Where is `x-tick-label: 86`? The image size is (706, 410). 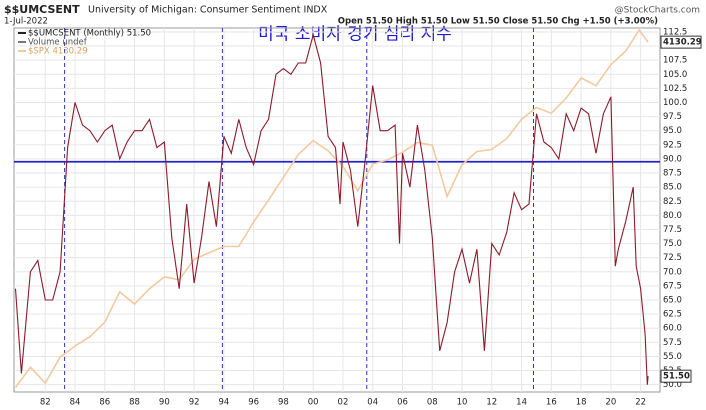
x-tick-label: 86 is located at coordinates (104, 403).